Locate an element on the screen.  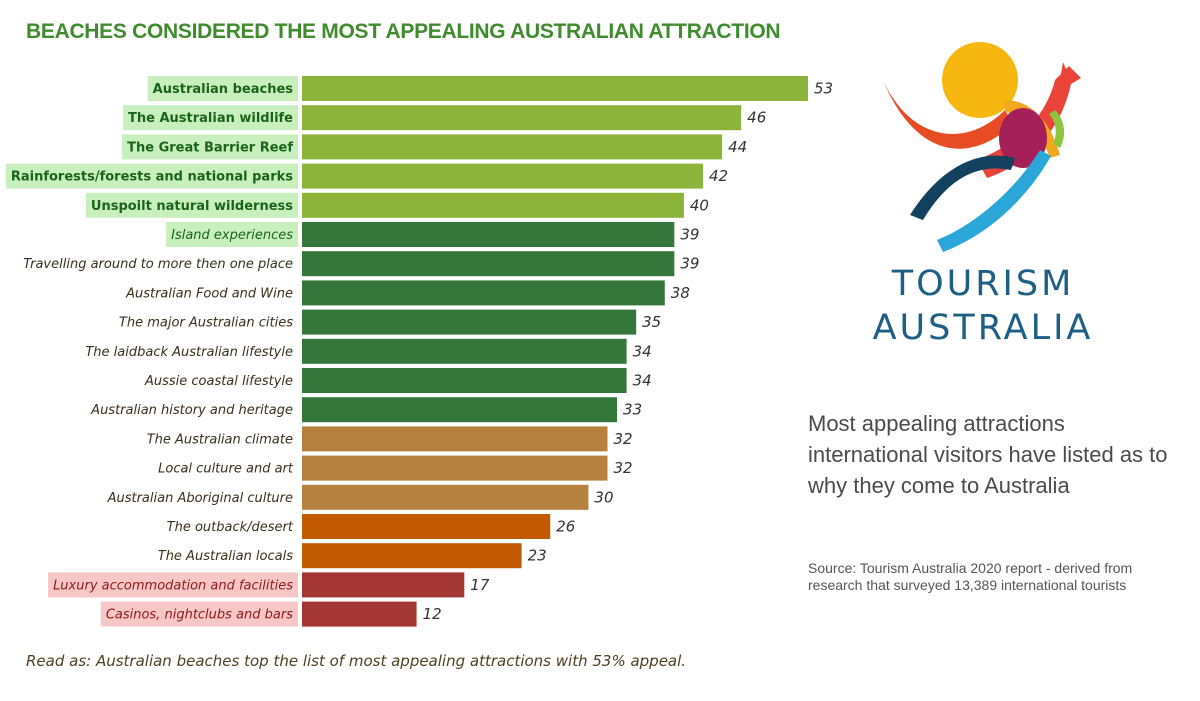
category-label: Rainforests/forests and national parks is located at coordinates (152, 177).